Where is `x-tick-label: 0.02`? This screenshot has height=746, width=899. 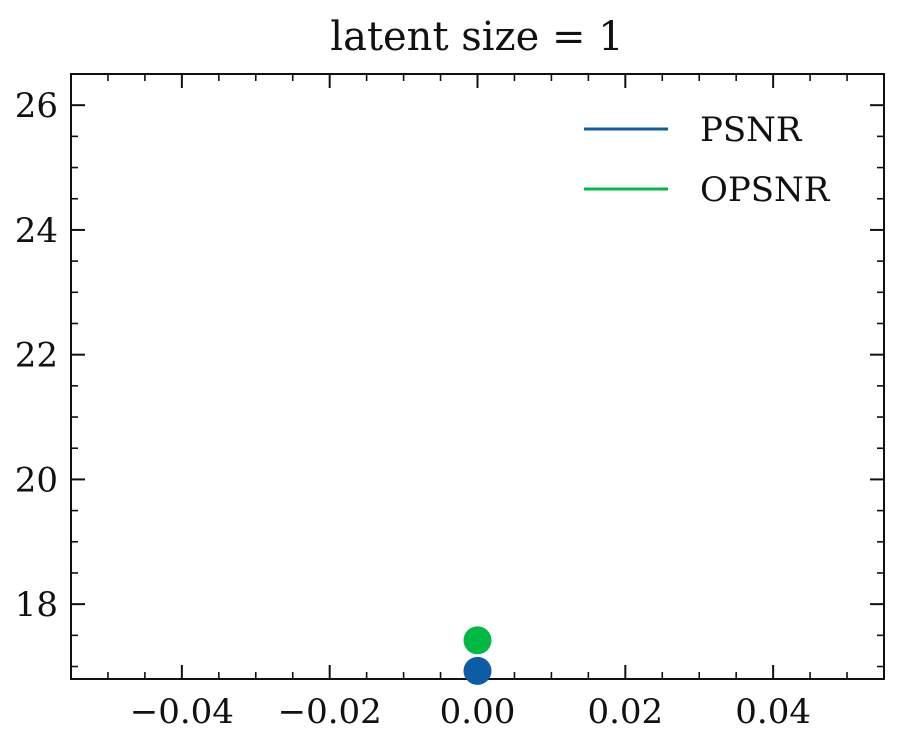
x-tick-label: 0.02 is located at coordinates (625, 712).